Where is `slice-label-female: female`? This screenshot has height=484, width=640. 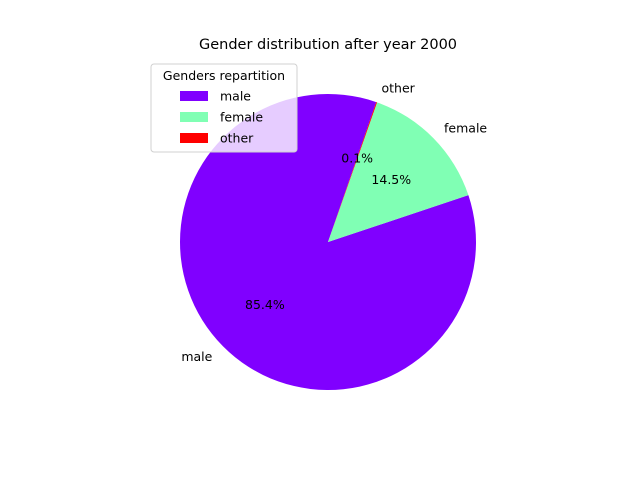 slice-label-female: female is located at coordinates (465, 127).